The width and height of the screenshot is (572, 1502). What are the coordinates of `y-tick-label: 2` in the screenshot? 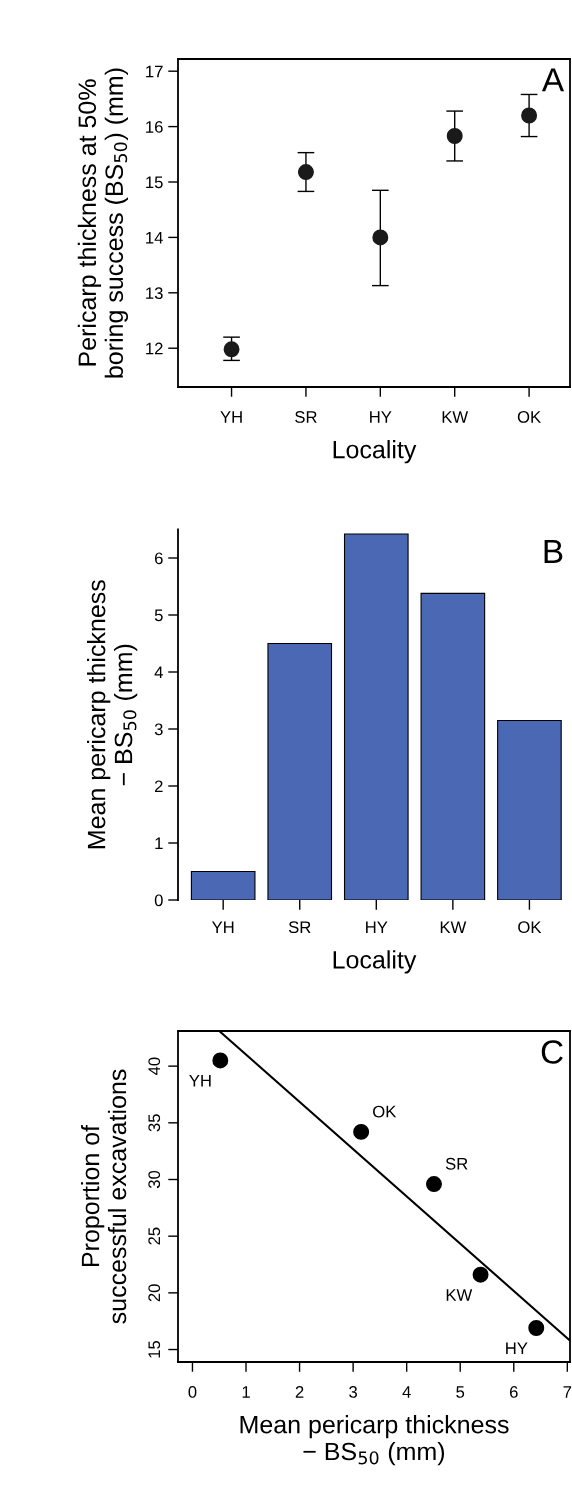 It's located at (158, 786).